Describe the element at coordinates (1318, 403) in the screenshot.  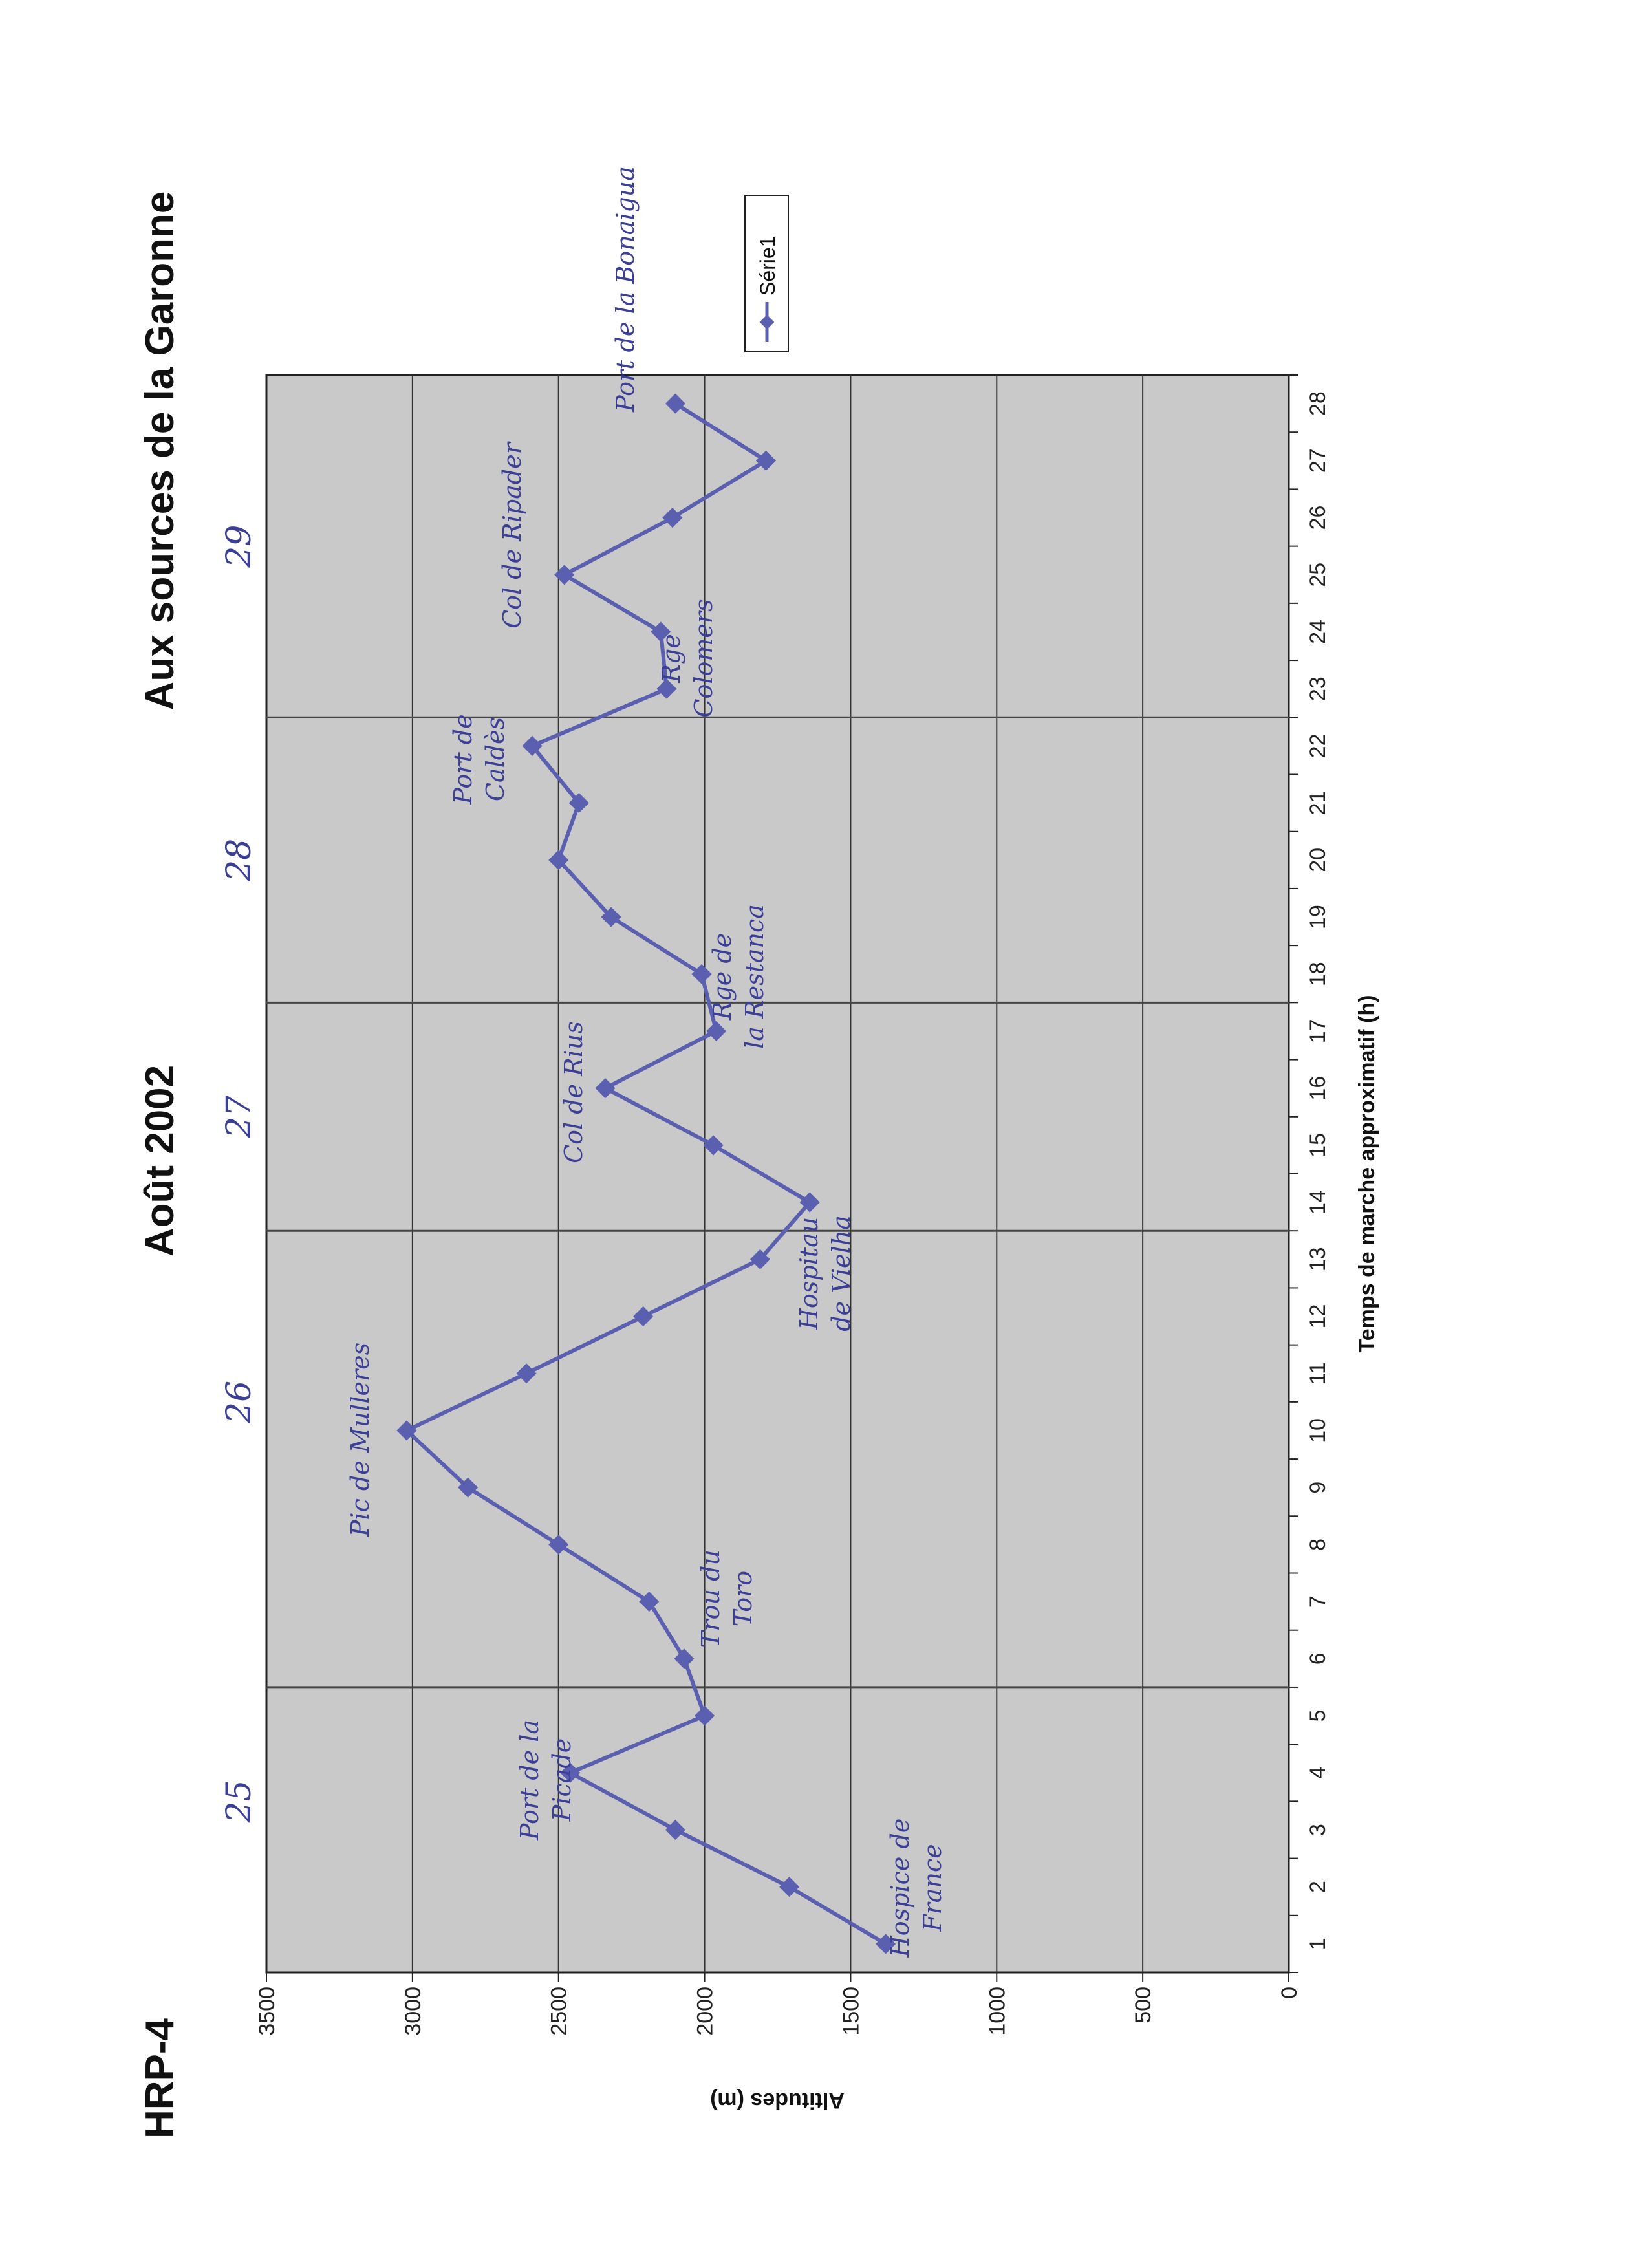
I see `x-tick-label: 28` at that location.